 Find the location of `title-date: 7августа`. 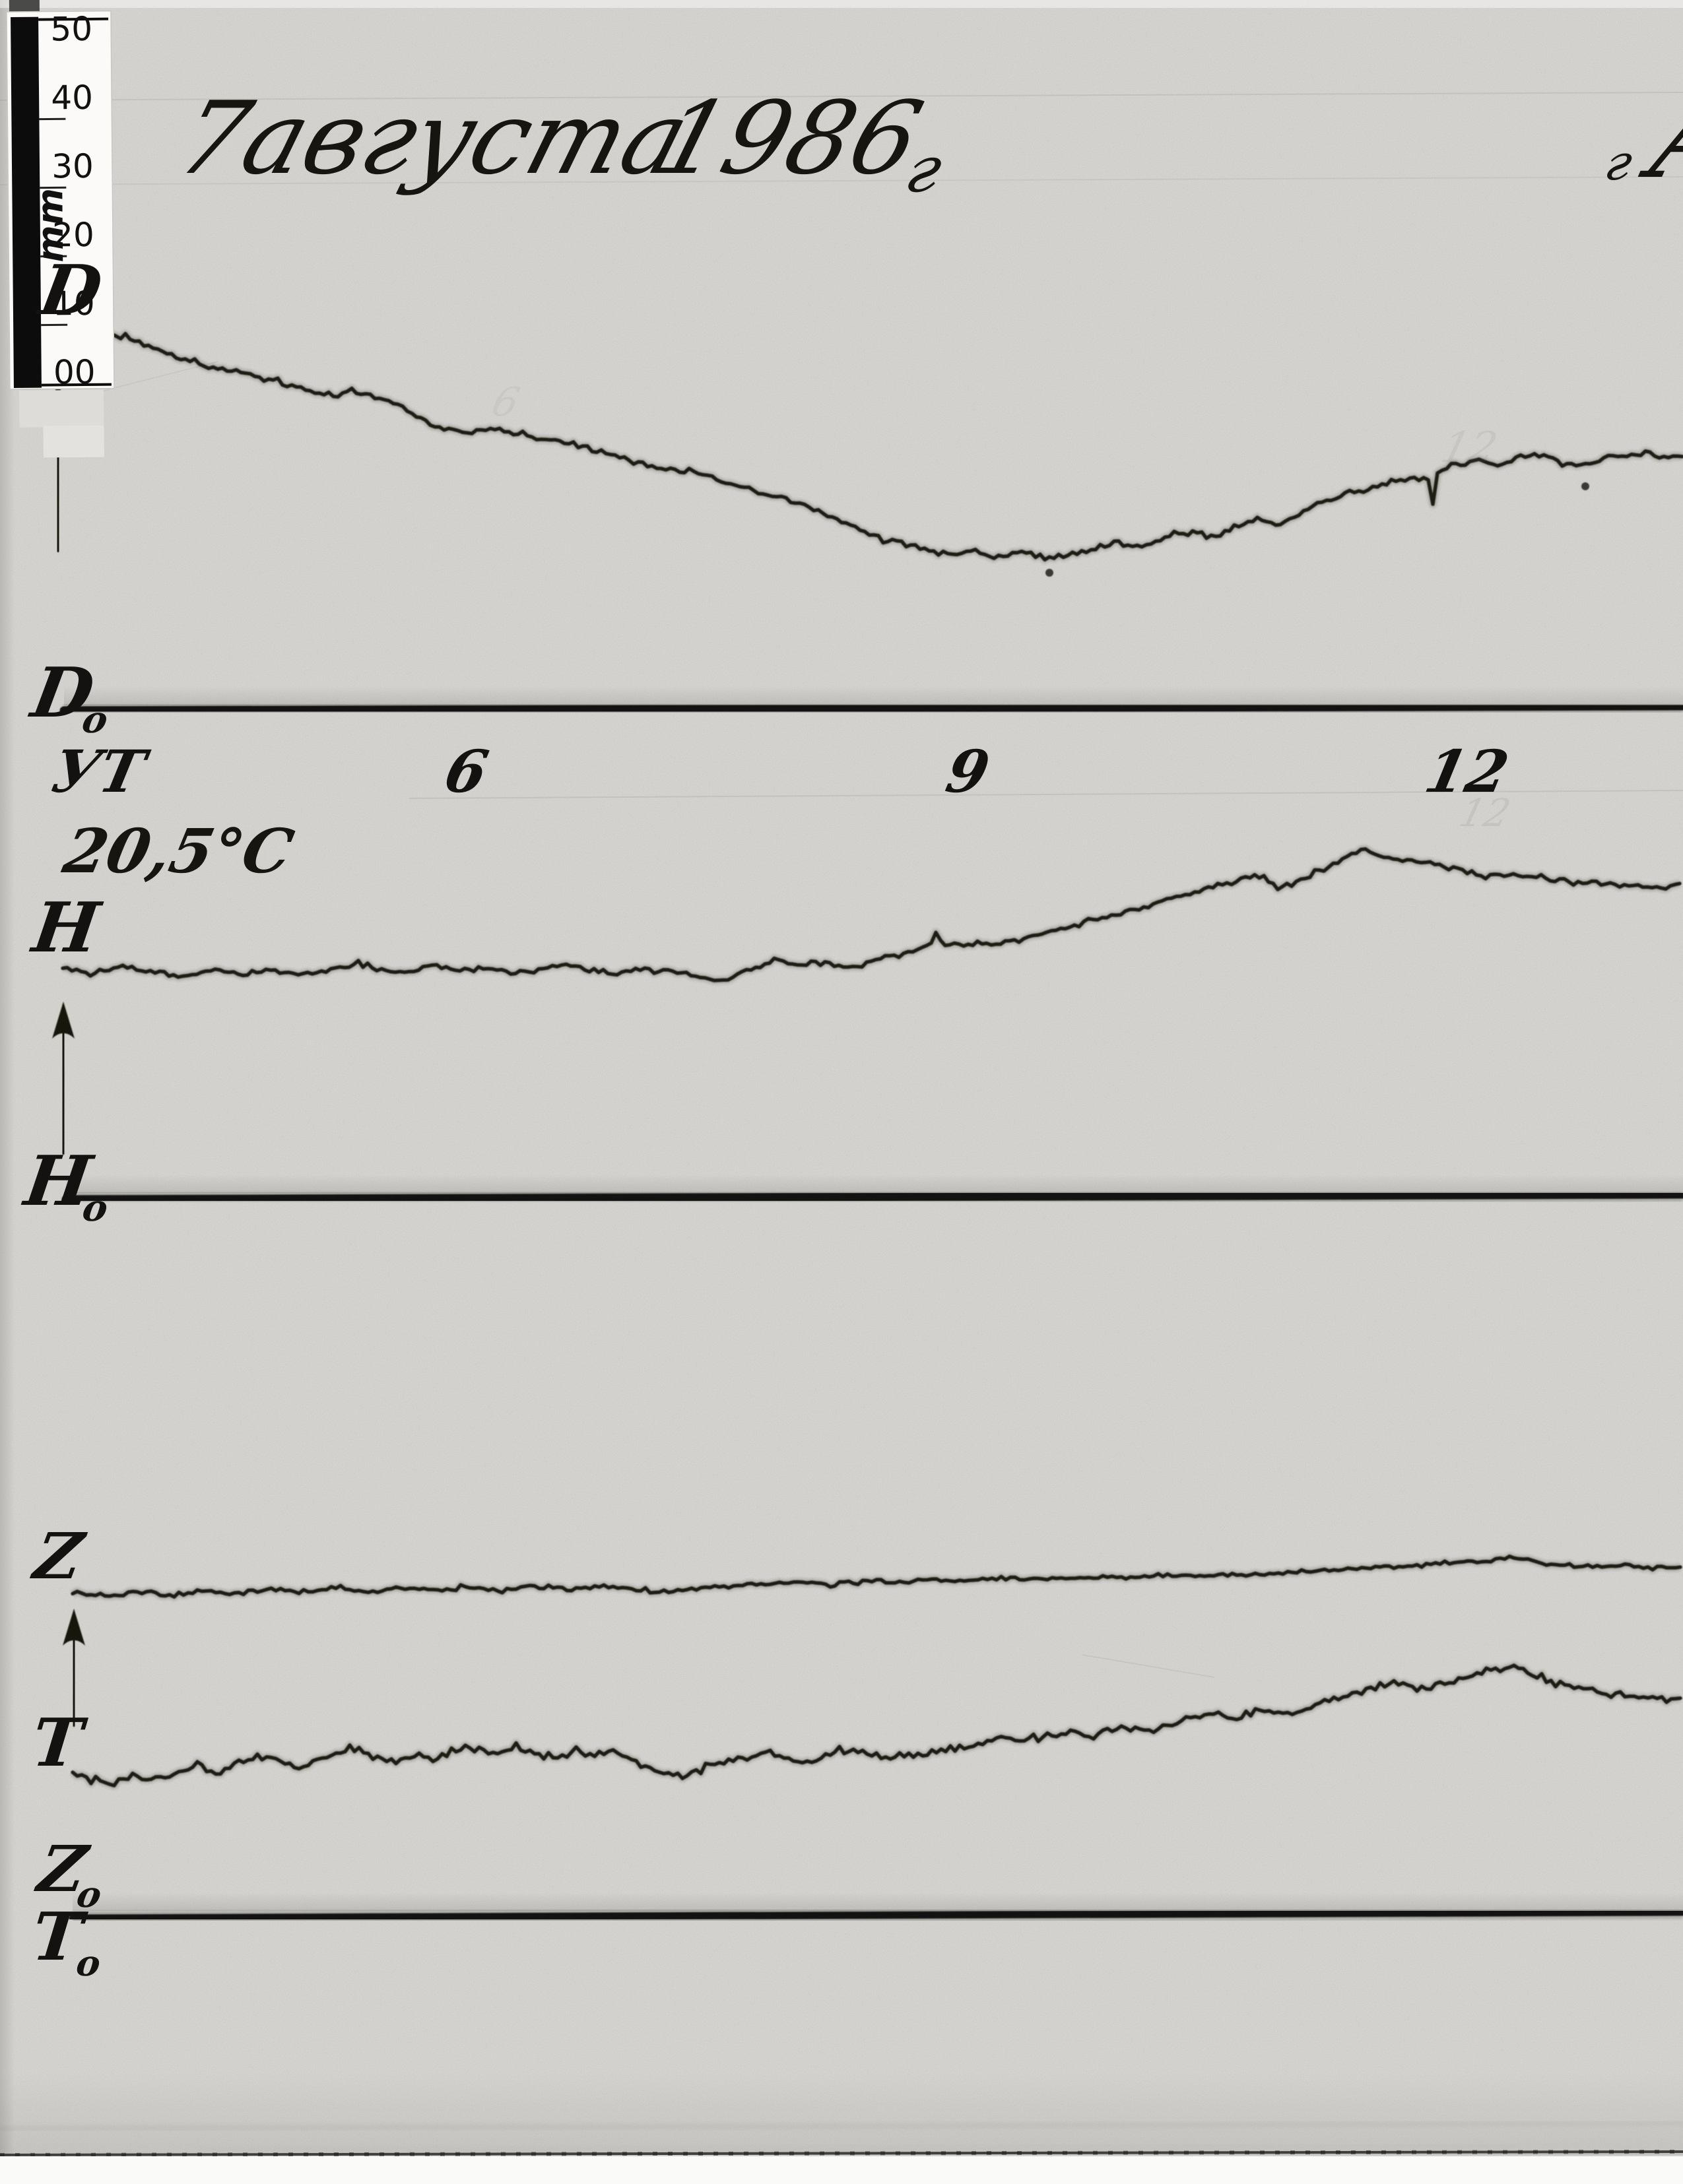

title-date: 7августа is located at coordinates (434, 138).